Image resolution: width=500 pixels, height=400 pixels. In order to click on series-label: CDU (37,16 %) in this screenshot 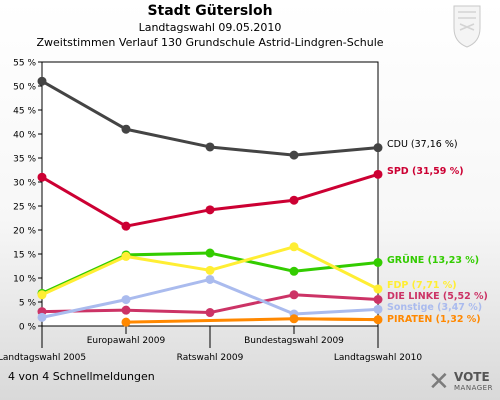, I will do `click(422, 144)`.